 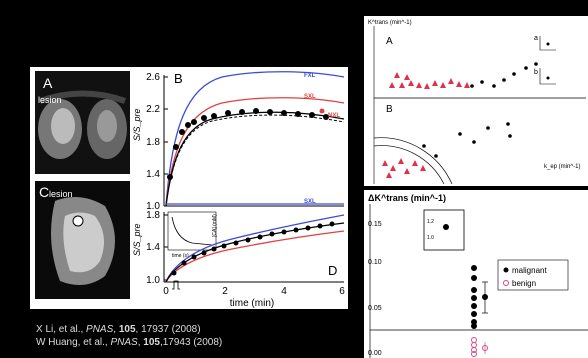 I want to click on ytick-label: 2.2, so click(x=153, y=109).